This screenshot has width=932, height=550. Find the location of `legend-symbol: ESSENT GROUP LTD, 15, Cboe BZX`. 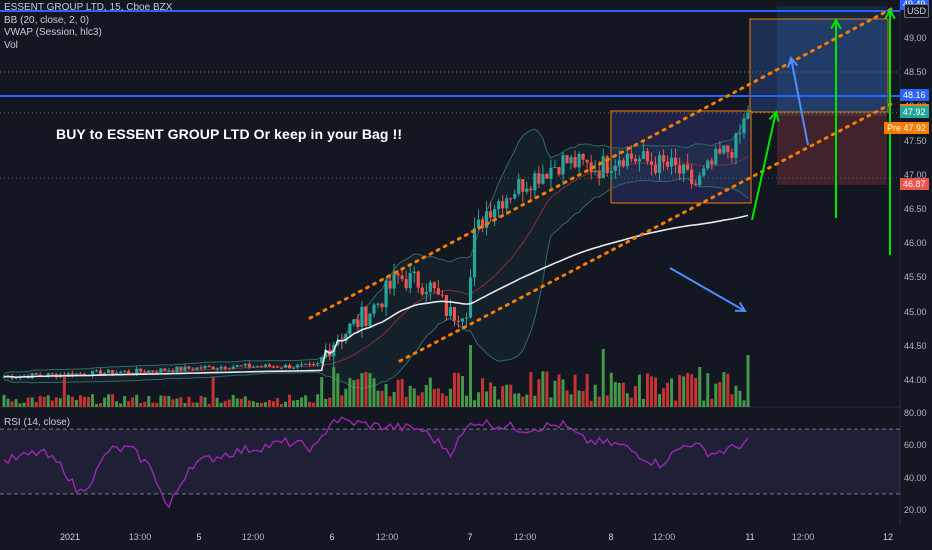

legend-symbol: ESSENT GROUP LTD, 15, Cboe BZX is located at coordinates (88, 7).